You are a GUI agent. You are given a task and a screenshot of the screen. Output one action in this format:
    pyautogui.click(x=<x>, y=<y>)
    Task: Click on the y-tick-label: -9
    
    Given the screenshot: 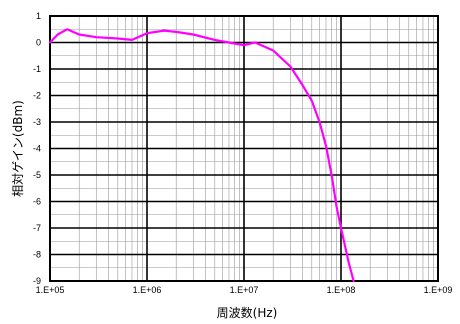 What is the action you would take?
    pyautogui.click(x=37, y=281)
    